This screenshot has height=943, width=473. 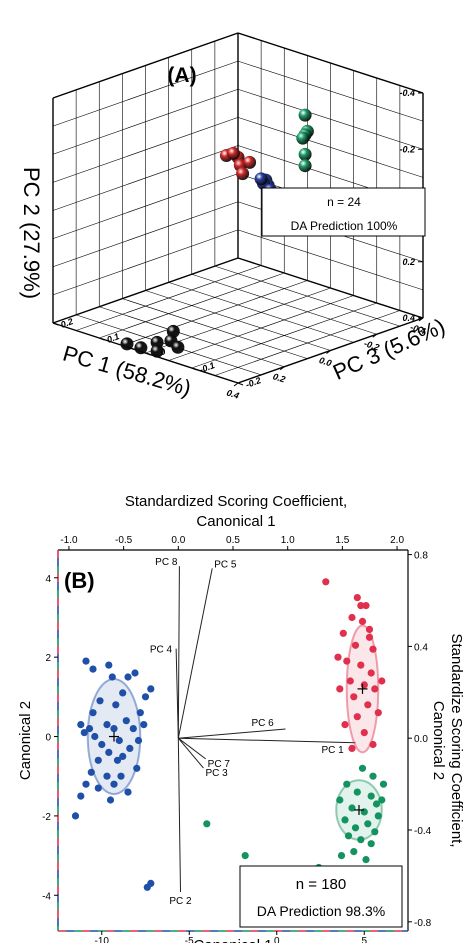 I want to click on top-tick-label: 2.0, so click(x=397, y=540).